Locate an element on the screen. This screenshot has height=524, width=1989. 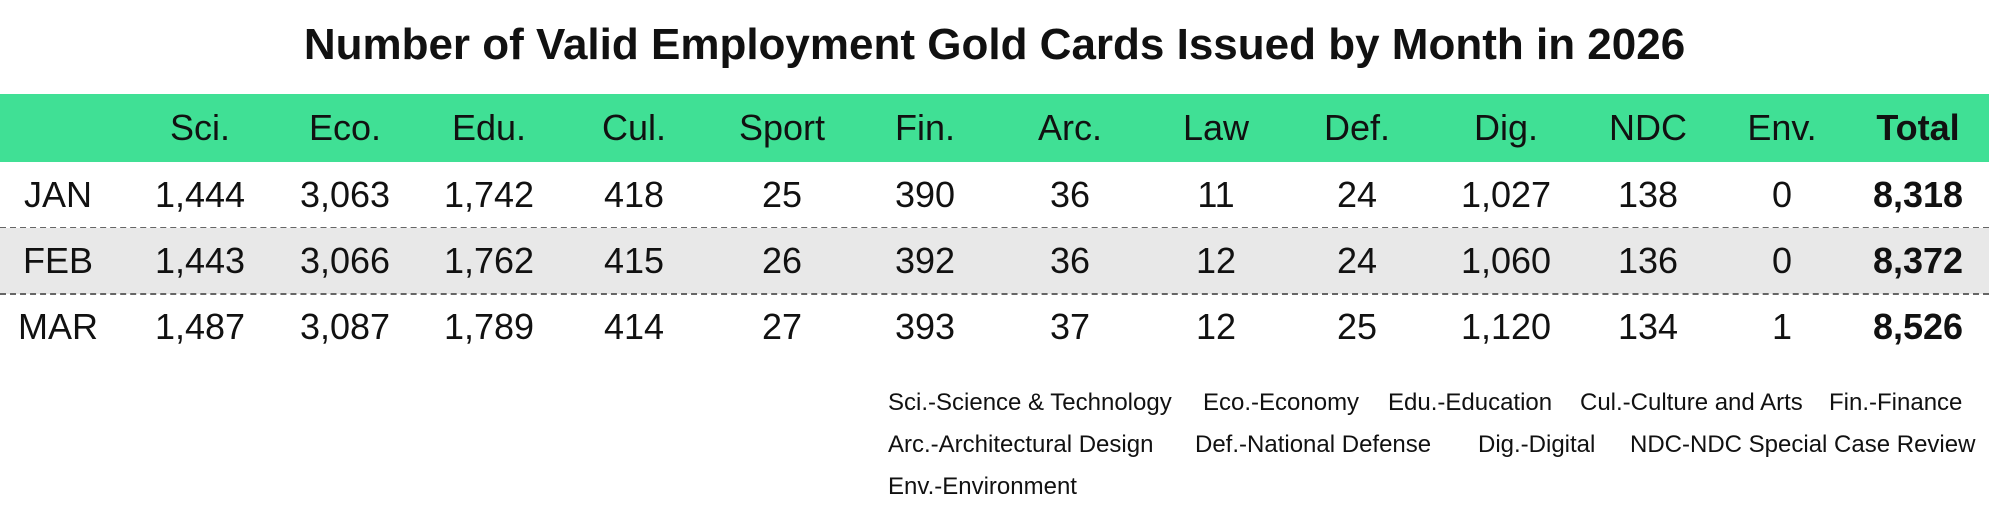
row-divider is located at coordinates (994, 294).